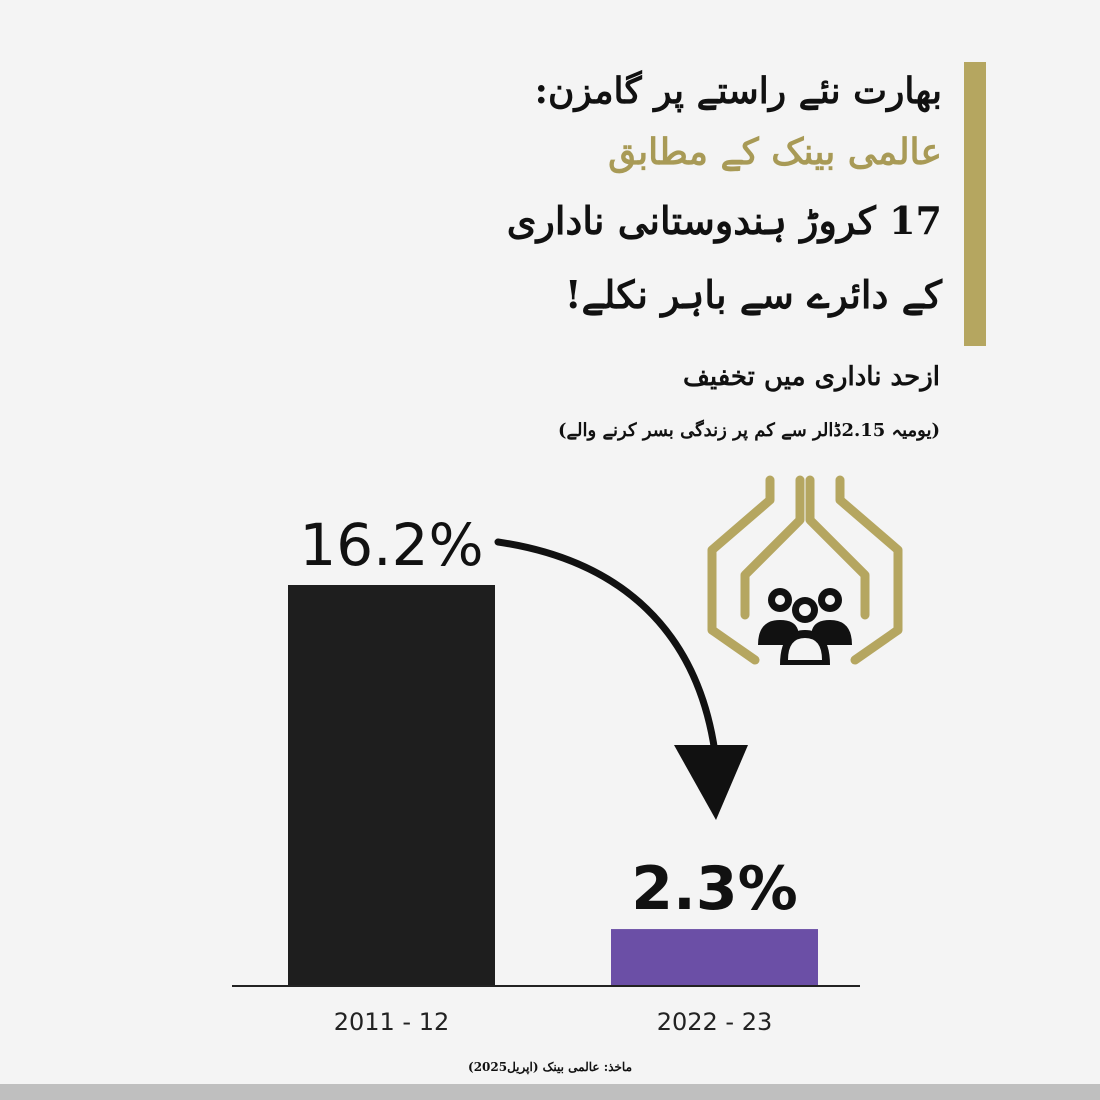 The width and height of the screenshot is (1100, 1100). What do you see at coordinates (392, 1022) in the screenshot?
I see `x-tick-label-2011-12: 2011 - 12` at bounding box center [392, 1022].